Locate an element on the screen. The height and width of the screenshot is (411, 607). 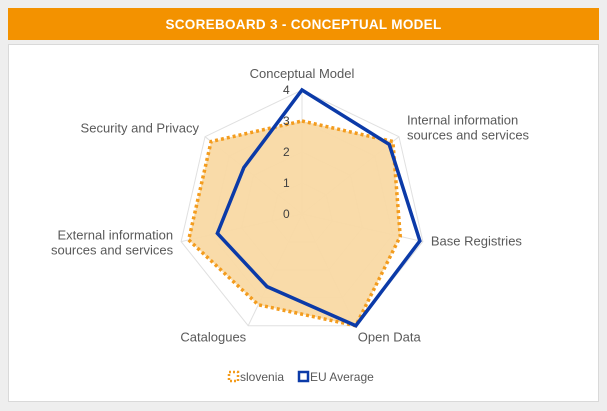
legend-swatch-slovenia is located at coordinates (233, 376).